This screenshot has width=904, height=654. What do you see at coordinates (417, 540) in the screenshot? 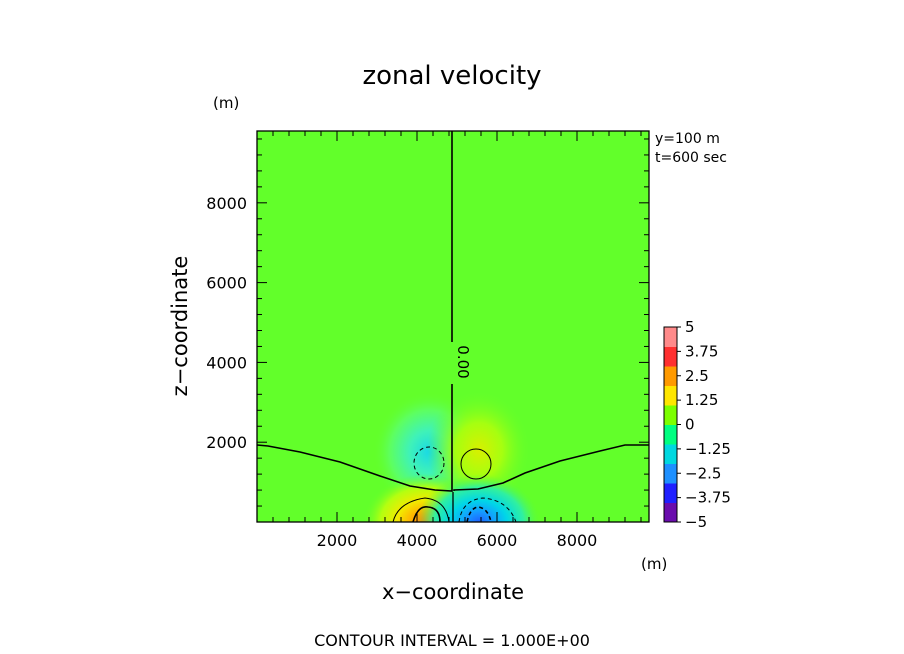
I see `x-tick-label: 4000` at bounding box center [417, 540].